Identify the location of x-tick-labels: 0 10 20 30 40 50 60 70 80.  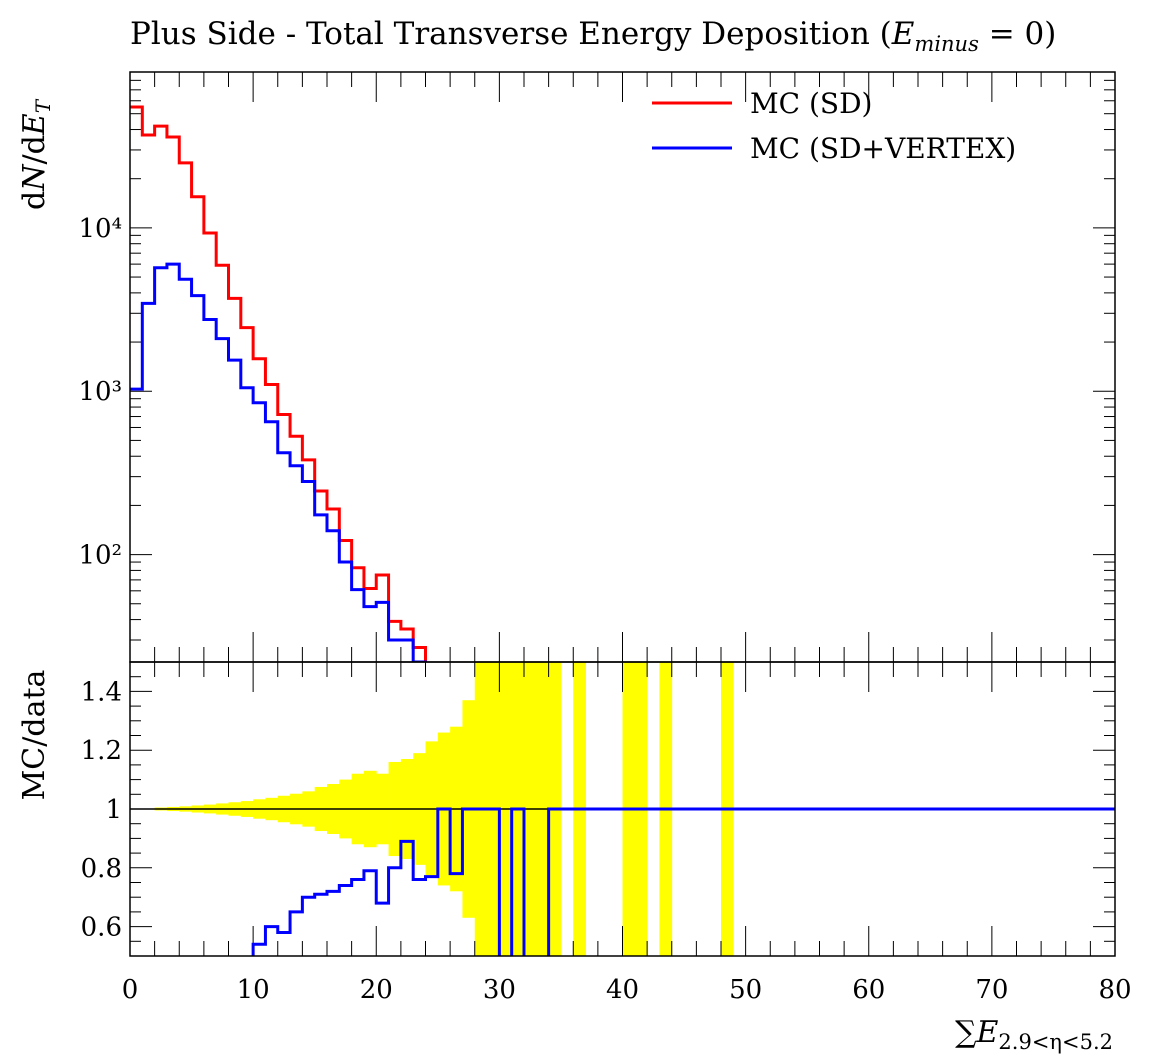
(627, 990).